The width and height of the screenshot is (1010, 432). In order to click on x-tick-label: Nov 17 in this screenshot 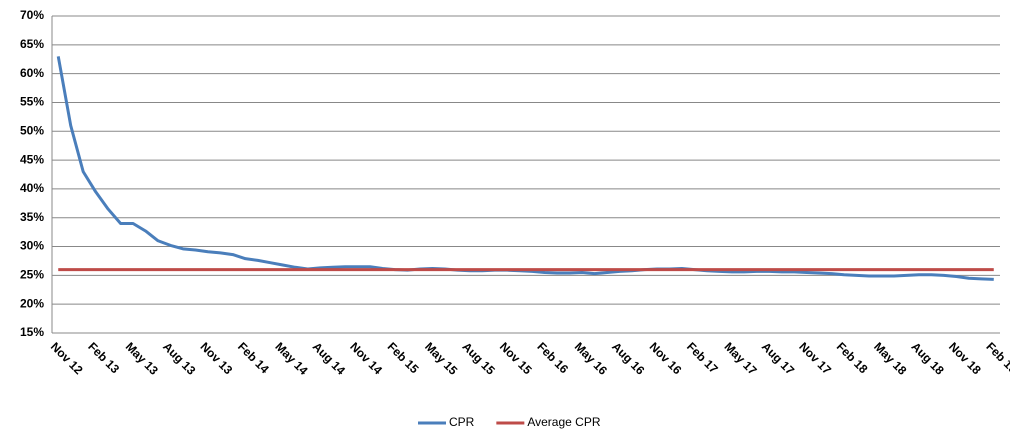, I will do `click(815, 358)`.